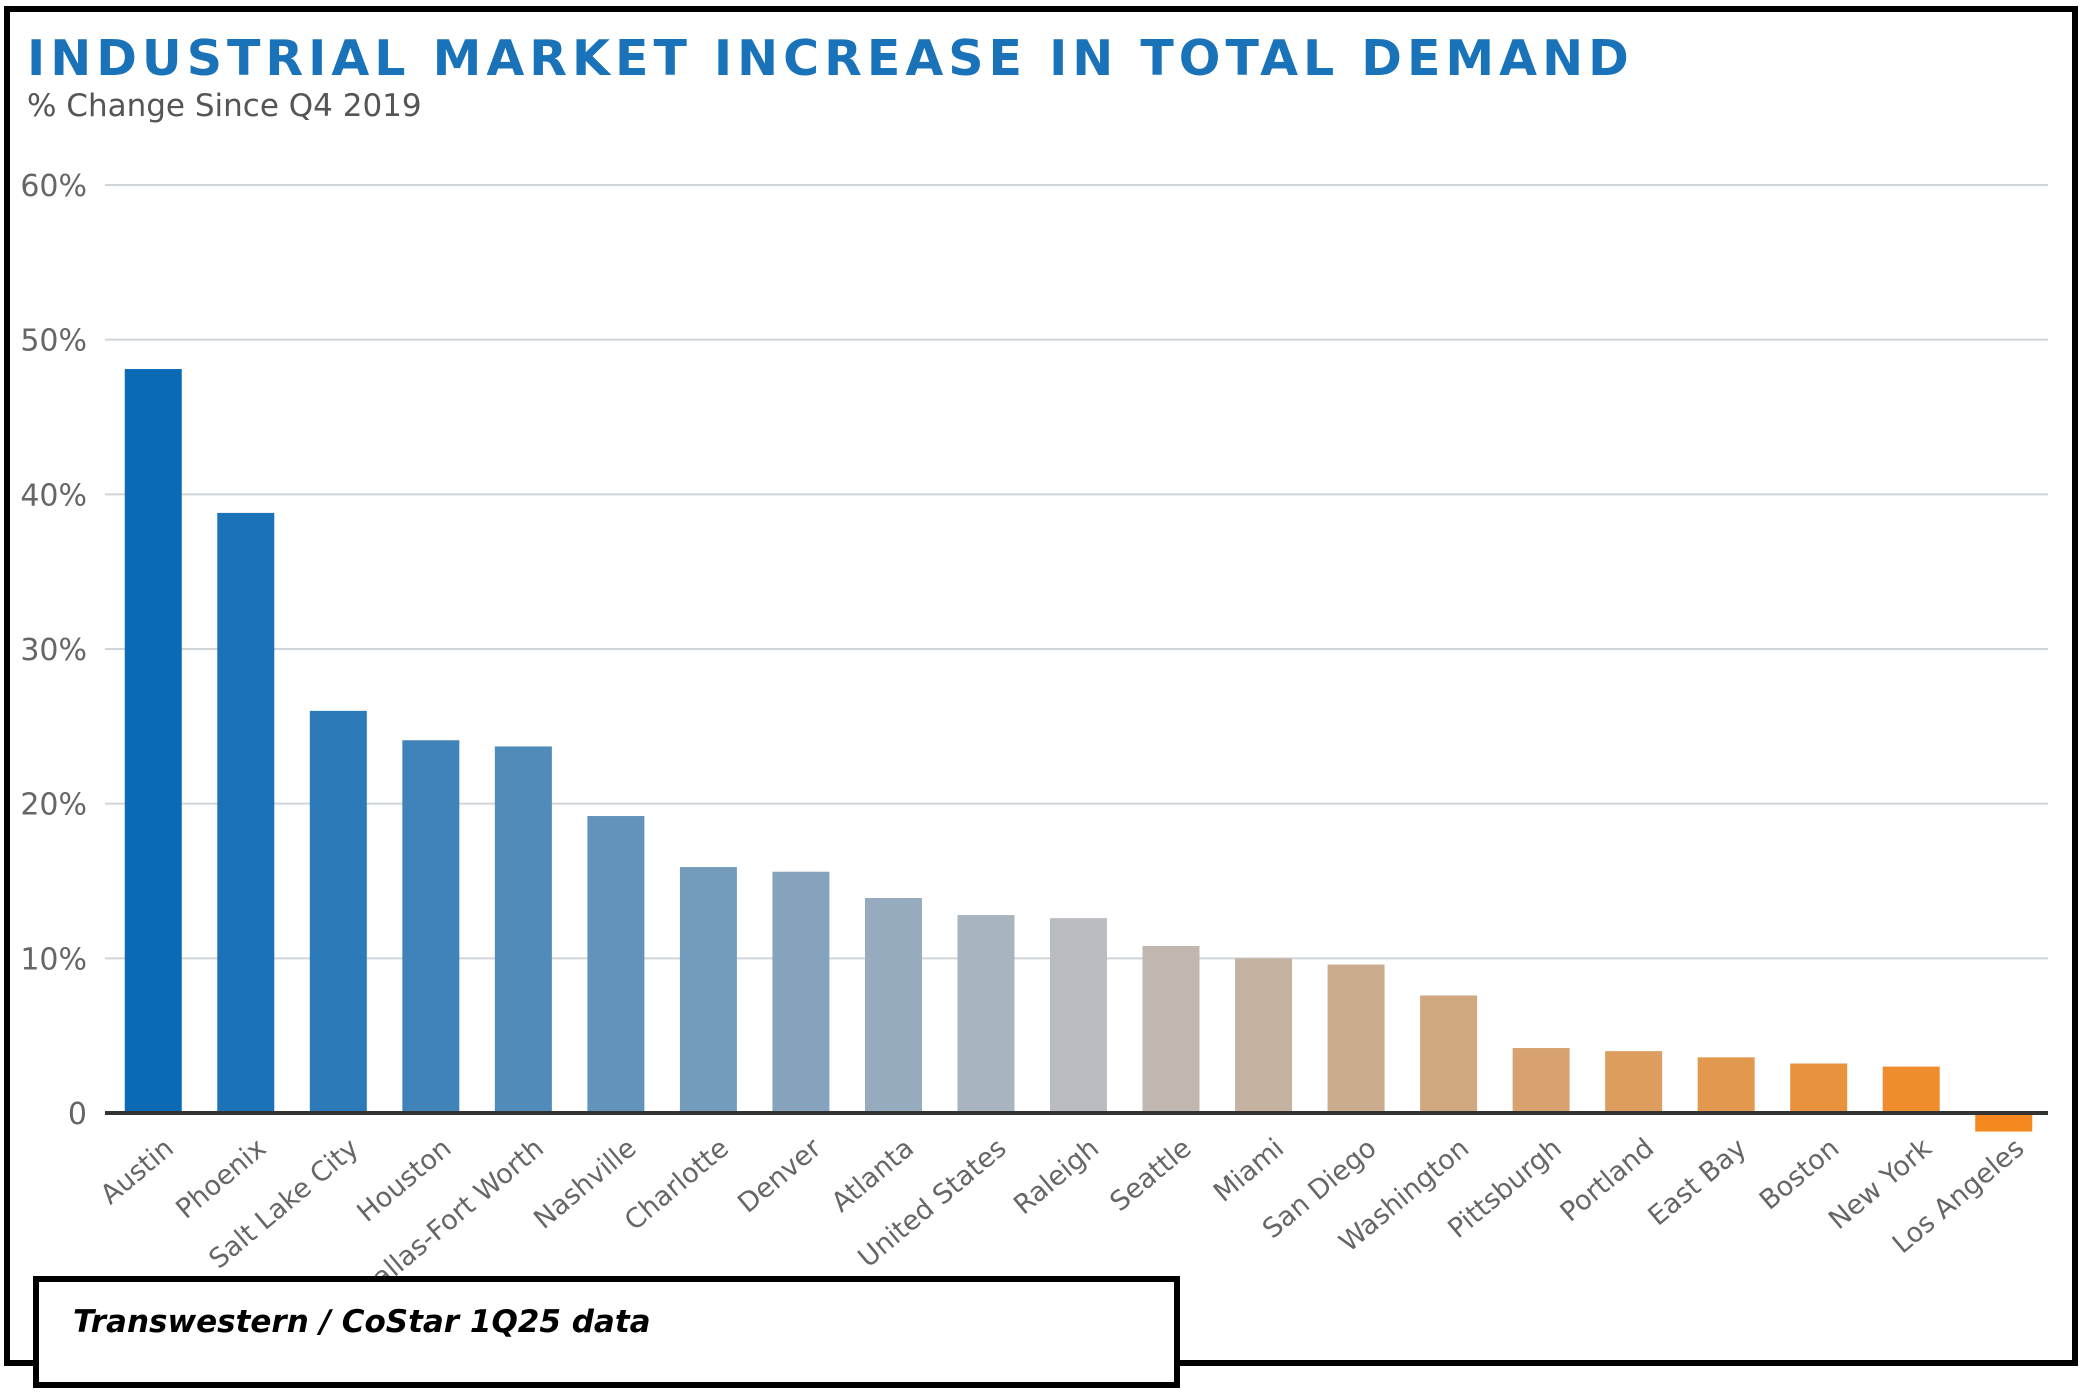 The image size is (2090, 1393). Describe the element at coordinates (1726, 1085) in the screenshot. I see `bar-east-bay` at that location.